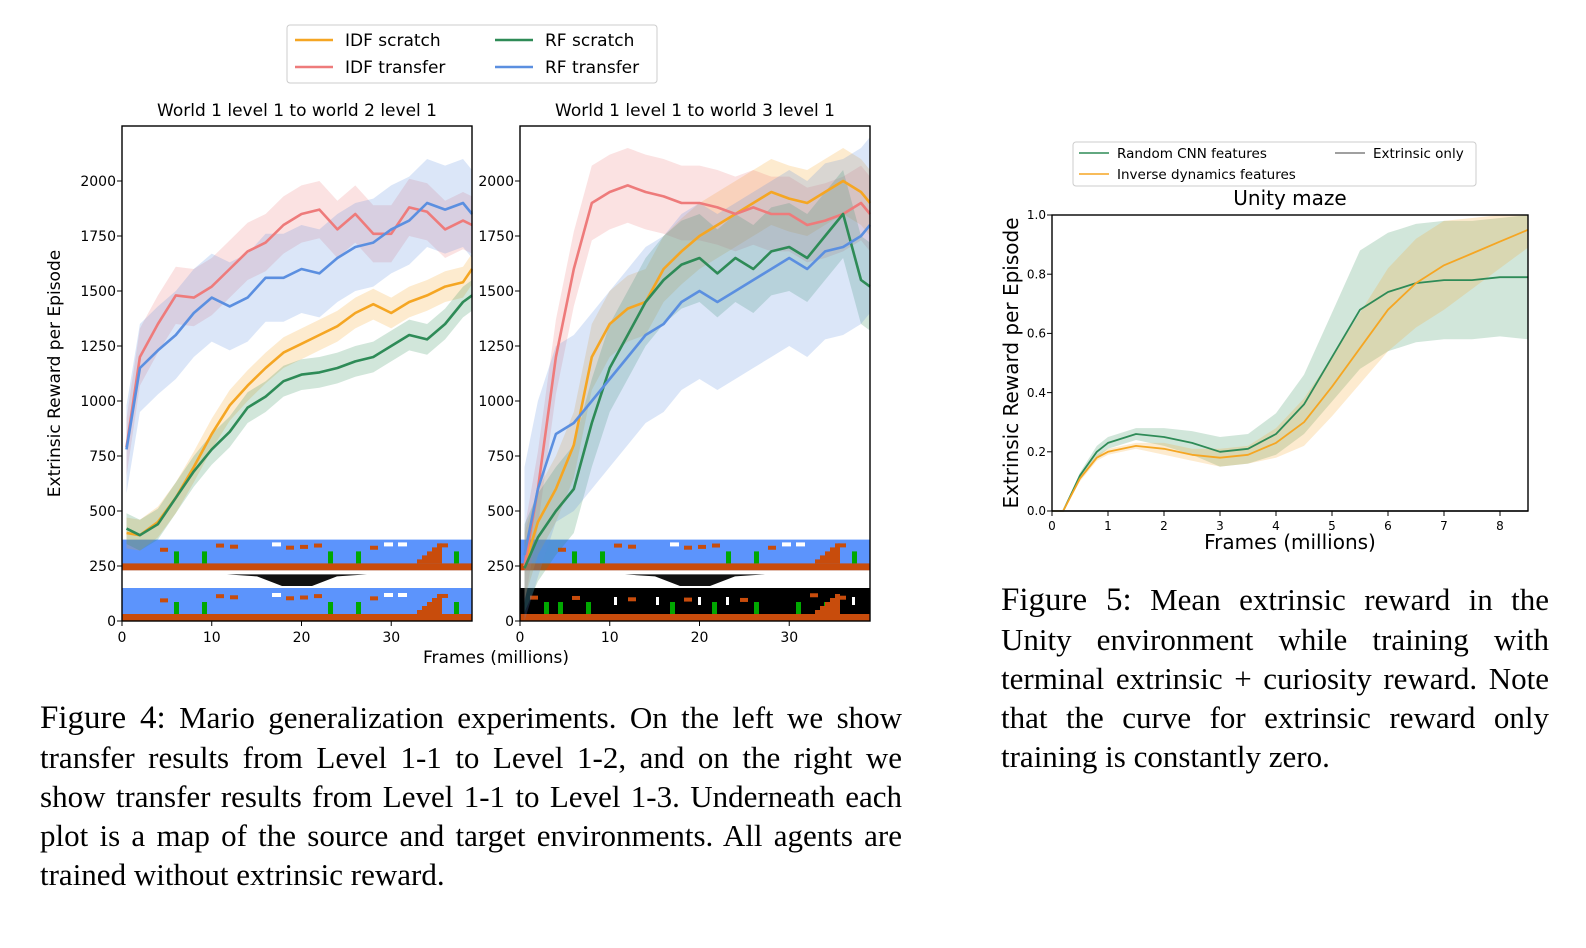 This screenshot has width=1586, height=948. Describe the element at coordinates (695, 617) in the screenshot. I see `mario-right-target-map-ground` at that location.